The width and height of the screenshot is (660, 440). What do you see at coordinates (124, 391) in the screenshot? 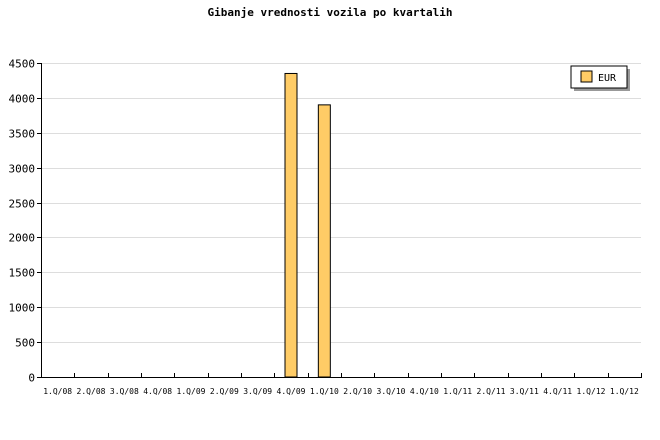
I see `x-tick-label: 3.Q/08` at bounding box center [124, 391].